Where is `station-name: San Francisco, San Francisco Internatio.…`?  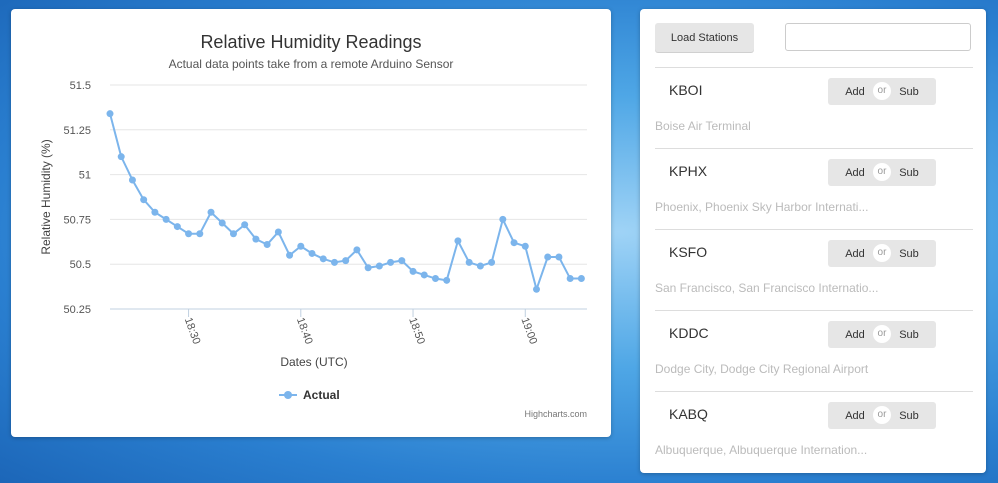 station-name: San Francisco, San Francisco Internatio.… is located at coordinates (767, 288).